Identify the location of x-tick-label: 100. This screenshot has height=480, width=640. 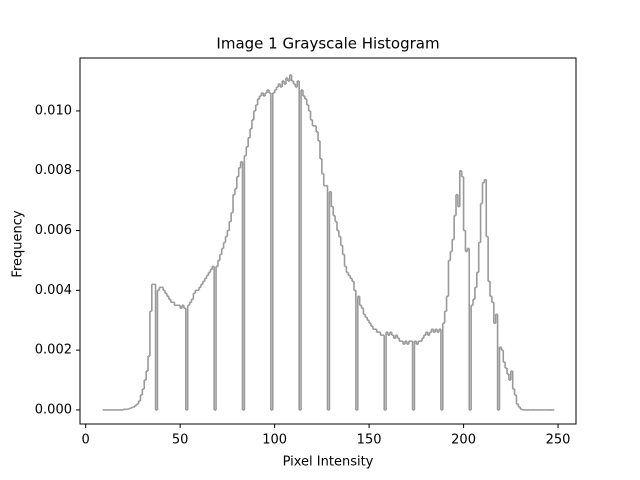
(274, 440).